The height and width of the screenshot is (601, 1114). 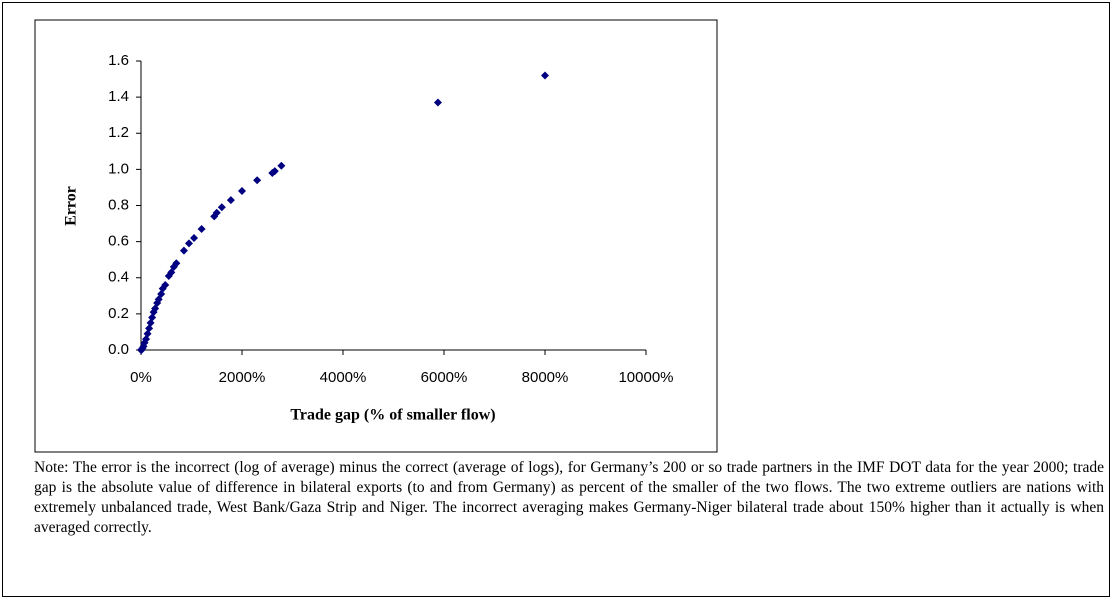 What do you see at coordinates (118, 349) in the screenshot?
I see `y-tick-label: 0.0` at bounding box center [118, 349].